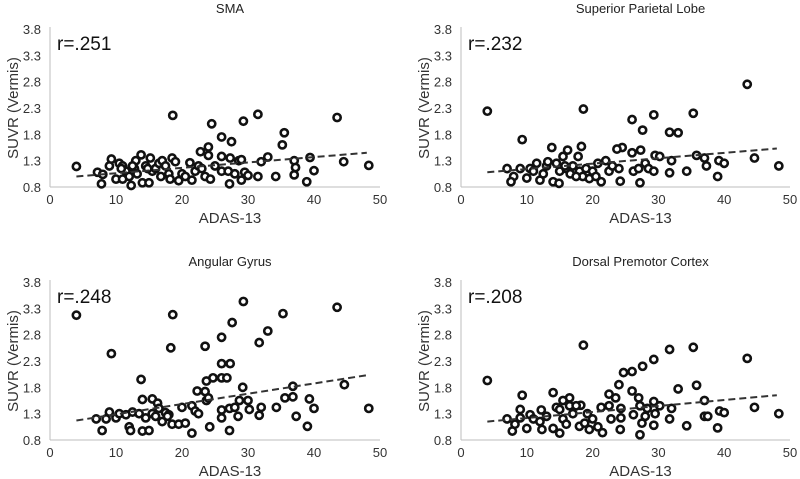 Image resolution: width=800 pixels, height=479 pixels. I want to click on y-tick-label: 1.8, so click(443, 134).